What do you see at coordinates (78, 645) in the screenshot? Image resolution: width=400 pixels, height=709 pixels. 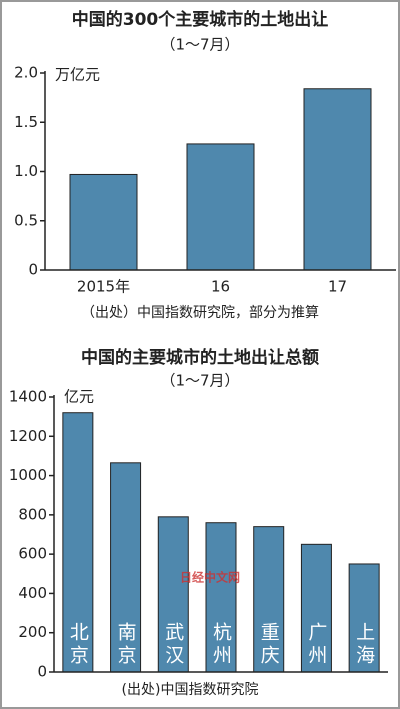 I see `x-tick-label: 北京` at bounding box center [78, 645].